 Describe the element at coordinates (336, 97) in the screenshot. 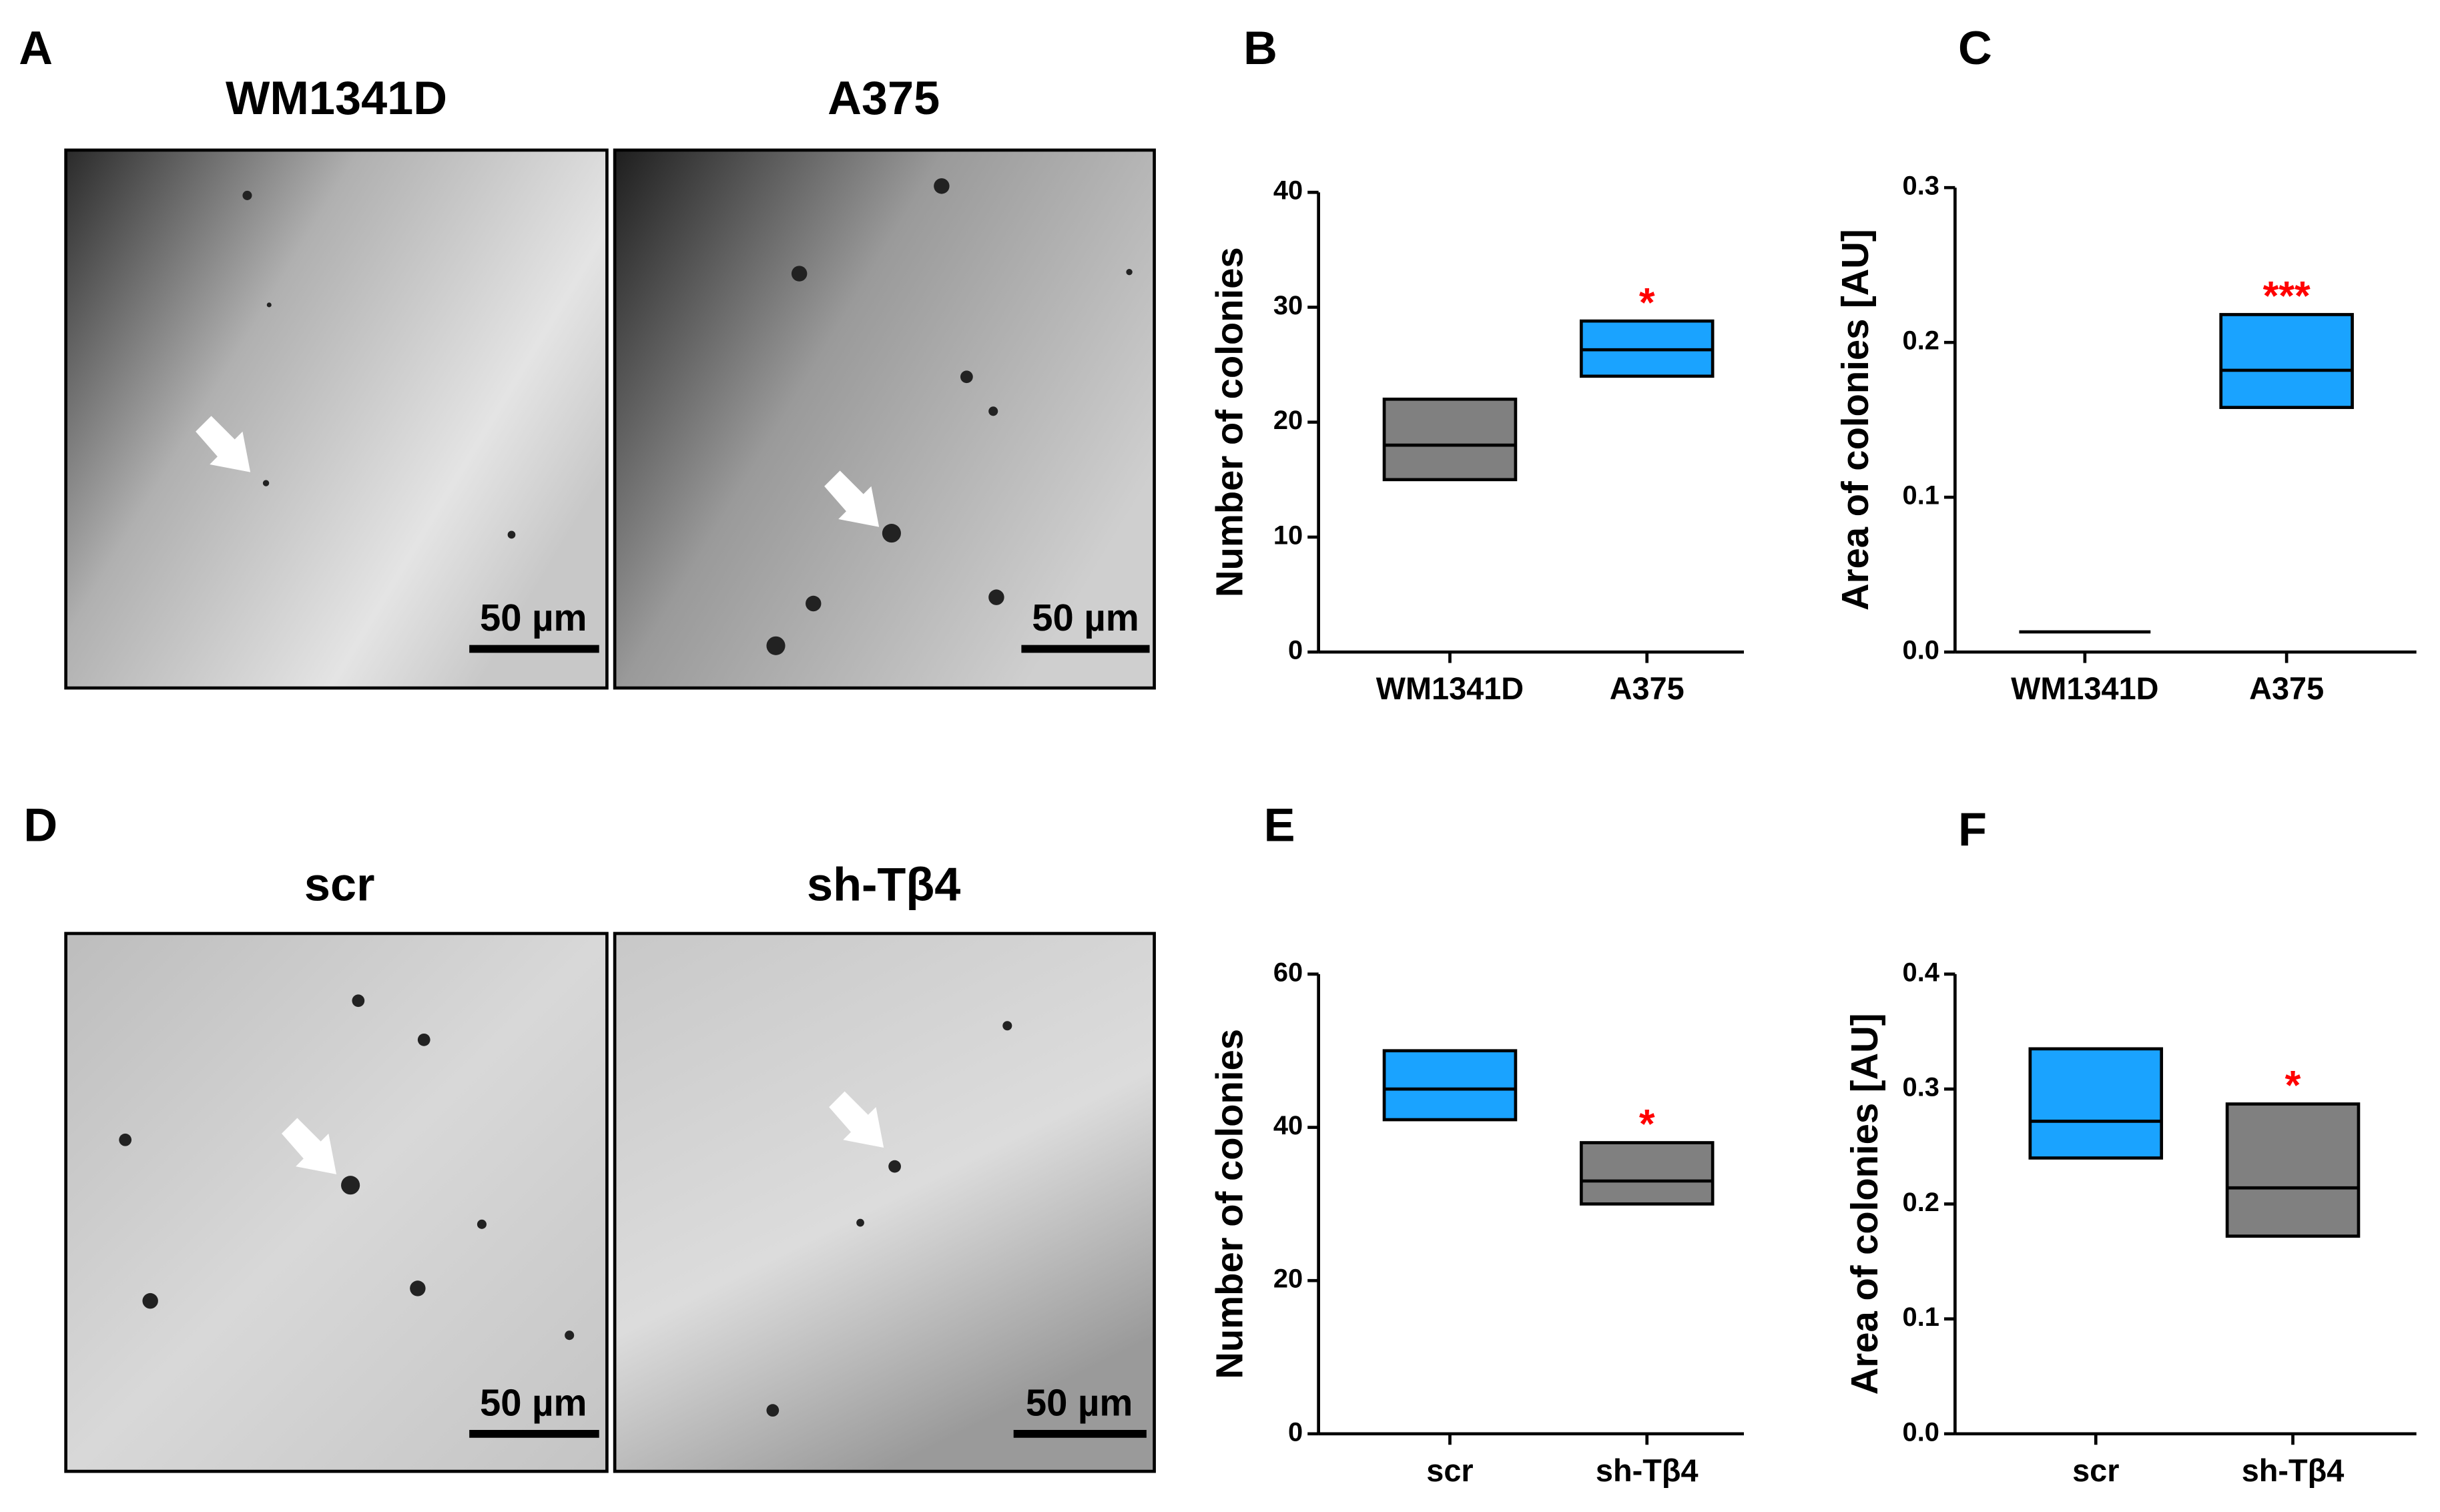

I see `image-title: WM1341D` at that location.